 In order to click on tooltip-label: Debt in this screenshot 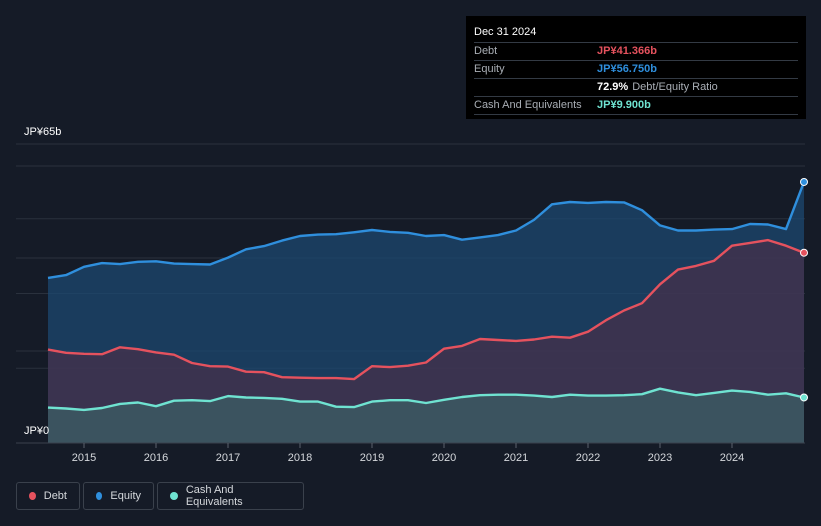, I will do `click(486, 51)`.